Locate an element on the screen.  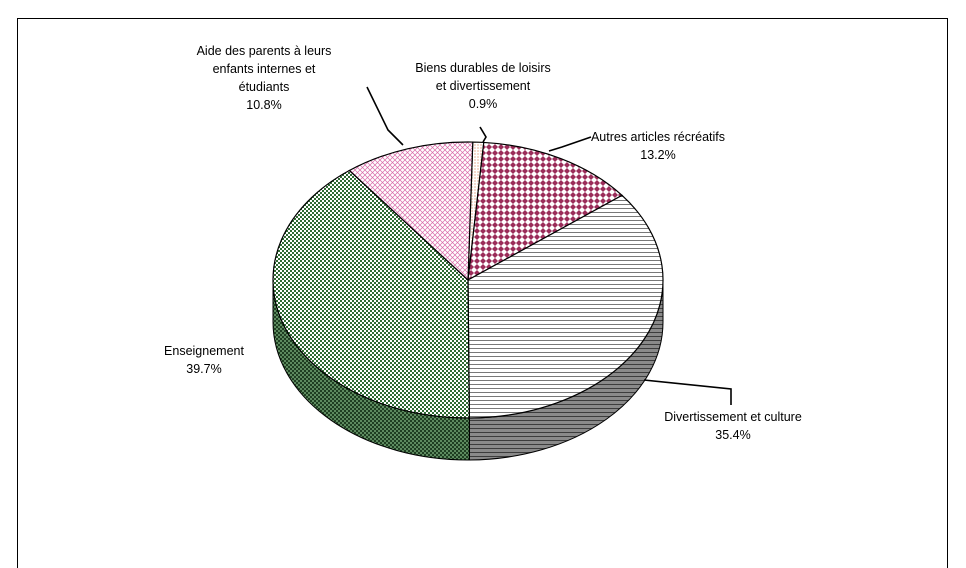
slice-category-label: enfants internes et is located at coordinates (264, 69).